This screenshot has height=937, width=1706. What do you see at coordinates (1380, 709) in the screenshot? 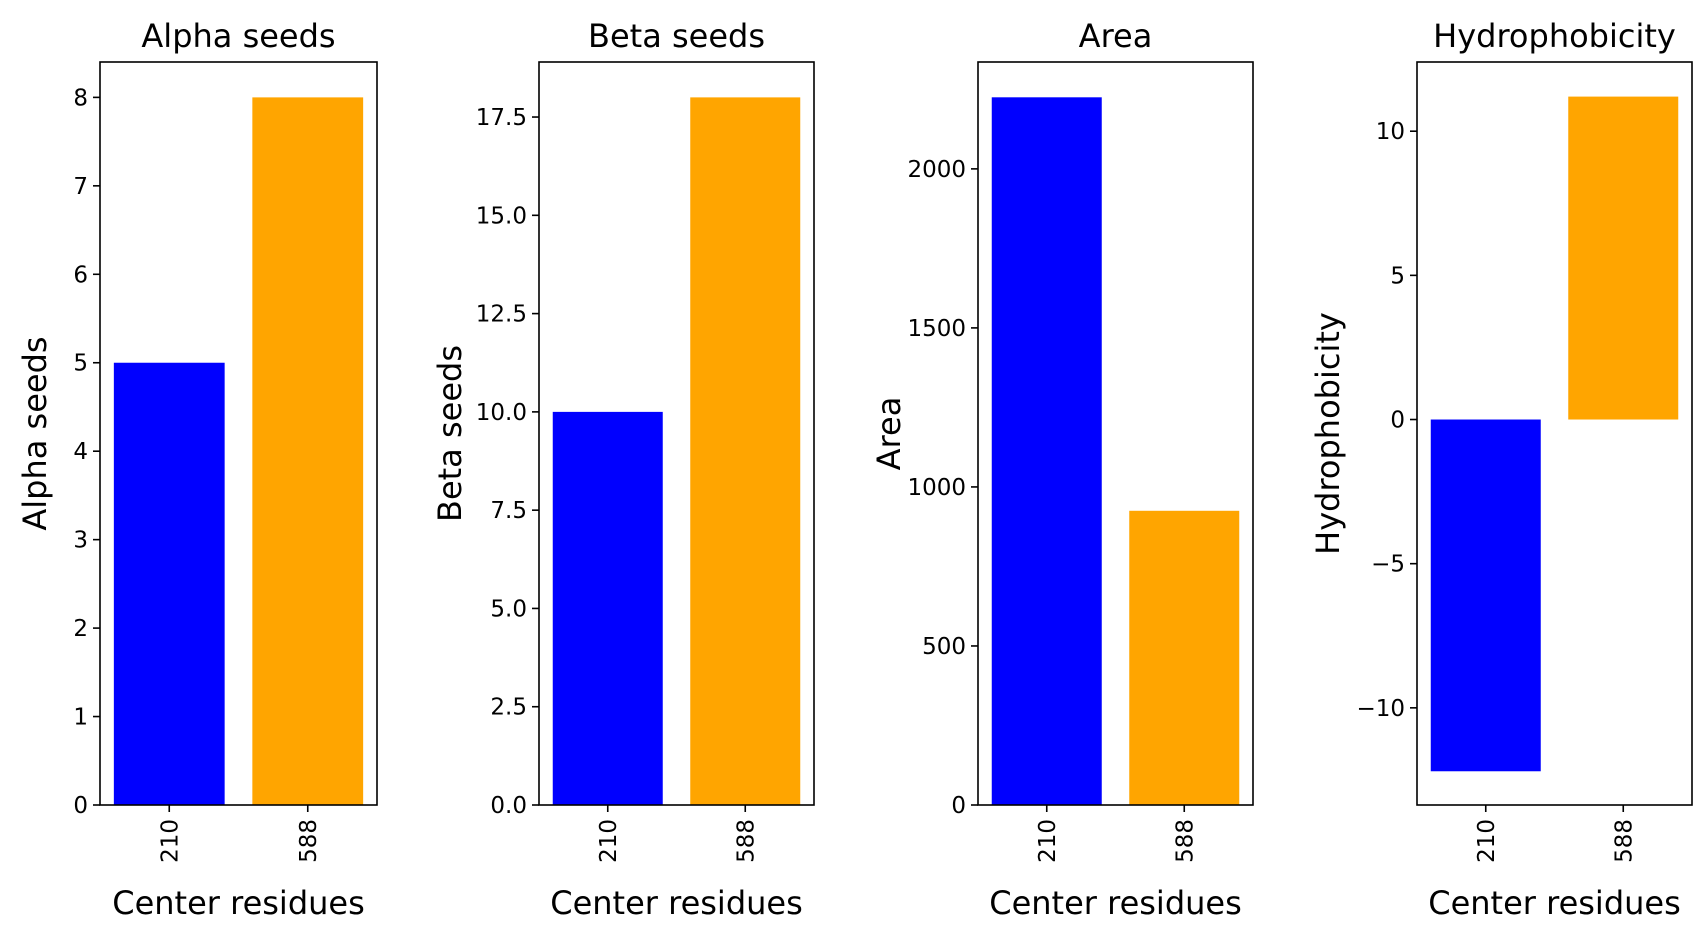
I see `y-tick-label: −10` at bounding box center [1380, 709].